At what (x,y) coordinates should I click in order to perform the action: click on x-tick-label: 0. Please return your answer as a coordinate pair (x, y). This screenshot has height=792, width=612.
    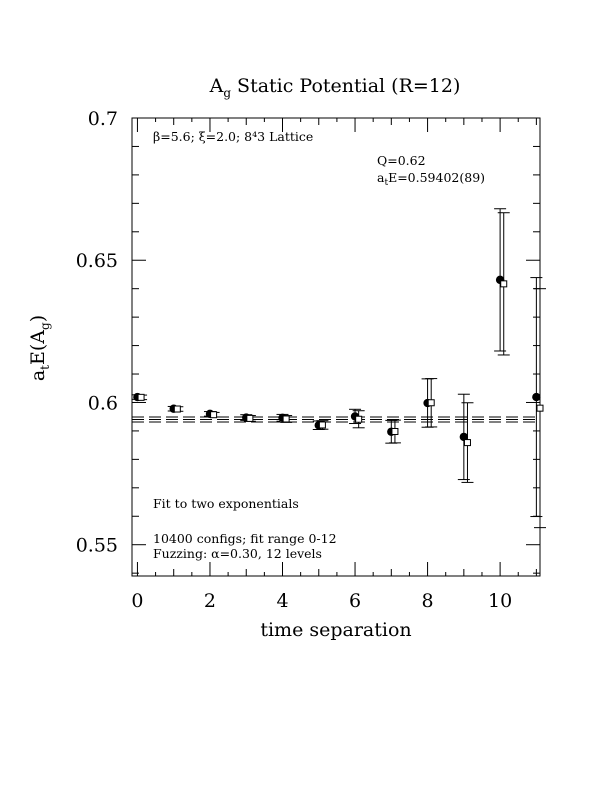
    Looking at the image, I should click on (137, 601).